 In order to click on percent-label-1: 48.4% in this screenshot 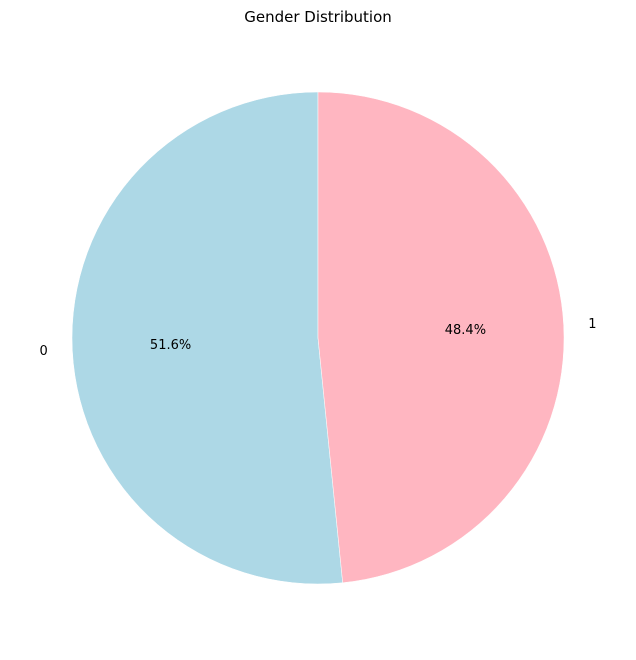, I will do `click(465, 330)`.